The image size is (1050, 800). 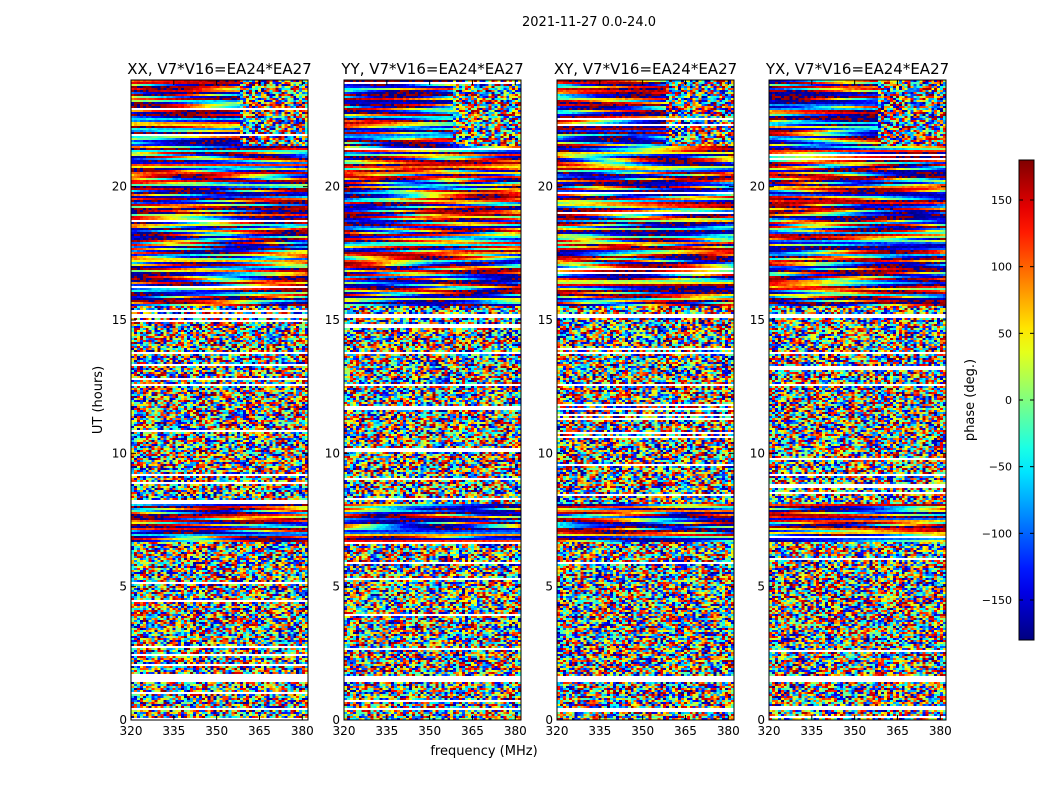 What do you see at coordinates (1005, 333) in the screenshot?
I see `colorbar-tick-label: 50` at bounding box center [1005, 333].